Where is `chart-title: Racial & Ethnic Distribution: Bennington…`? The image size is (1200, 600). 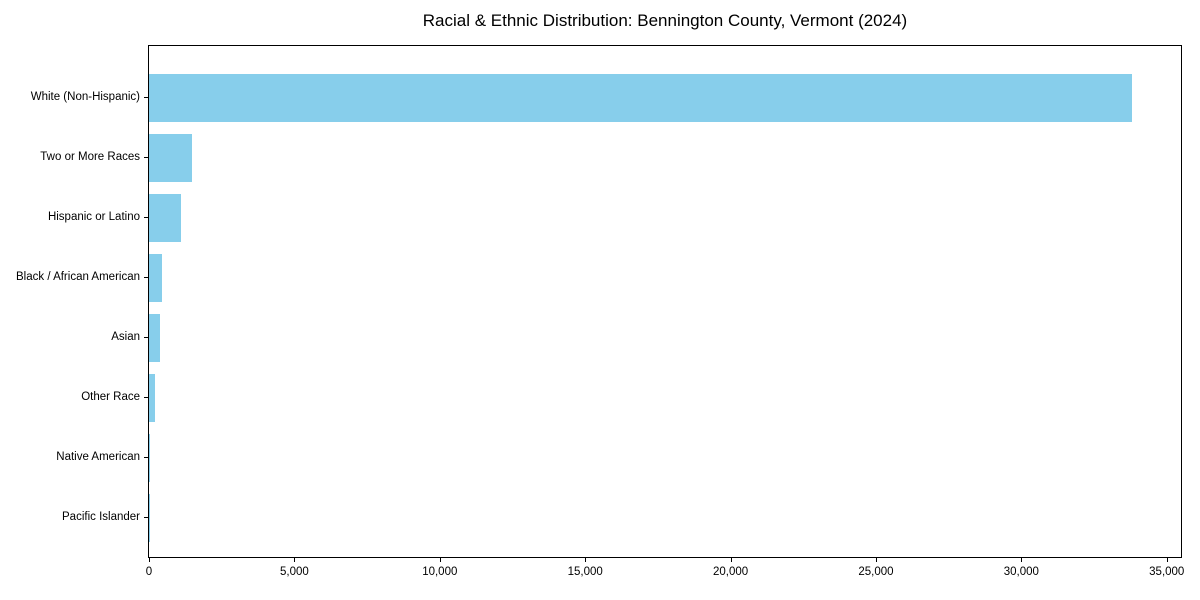
chart-title: Racial & Ethnic Distribution: Bennington… is located at coordinates (665, 20).